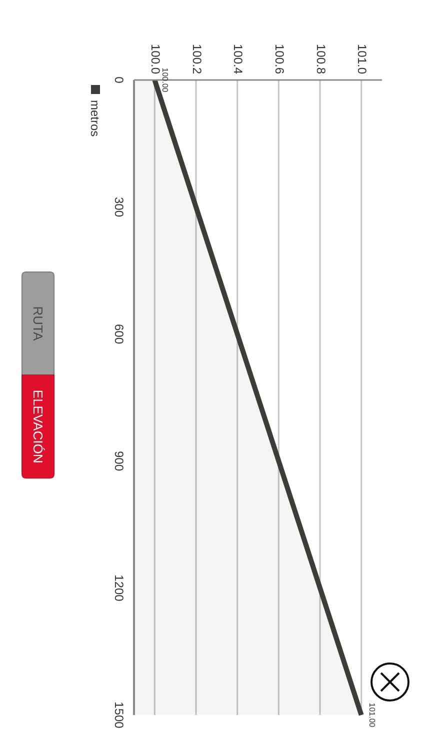 This screenshot has width=422, height=750. I want to click on y-tick-label: 1500, so click(119, 715).